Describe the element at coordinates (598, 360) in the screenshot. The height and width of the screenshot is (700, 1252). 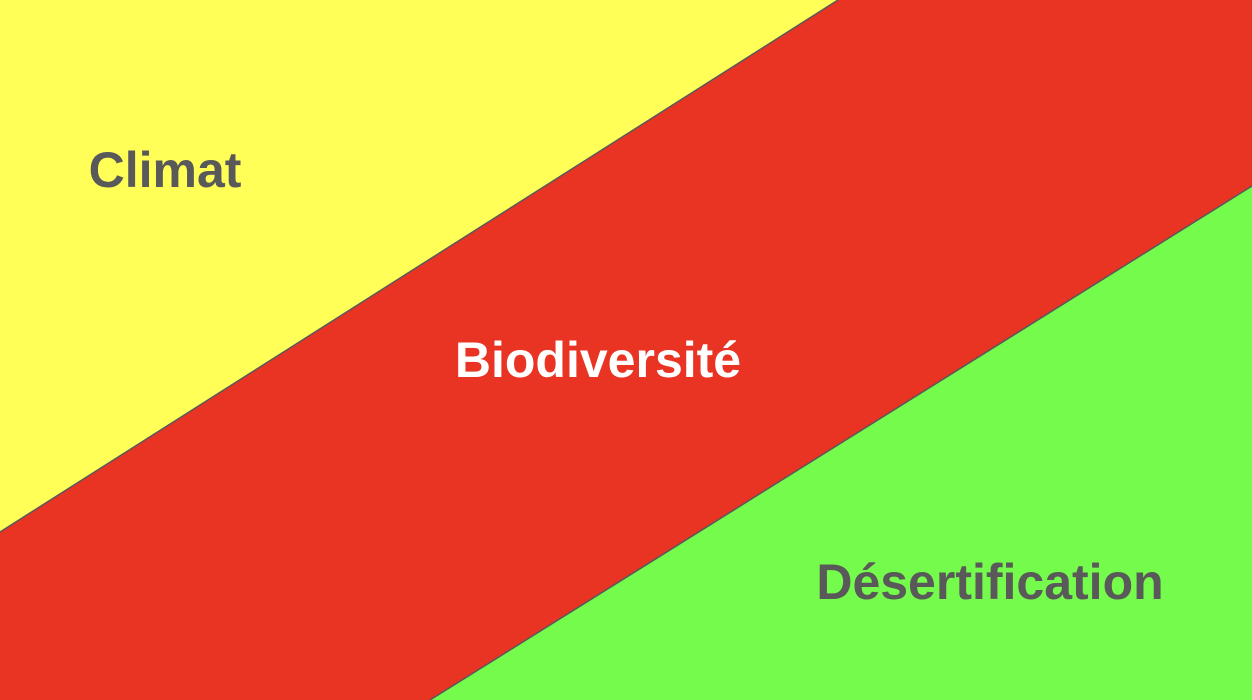
I see `biodiversite-label: Biodiversité` at that location.